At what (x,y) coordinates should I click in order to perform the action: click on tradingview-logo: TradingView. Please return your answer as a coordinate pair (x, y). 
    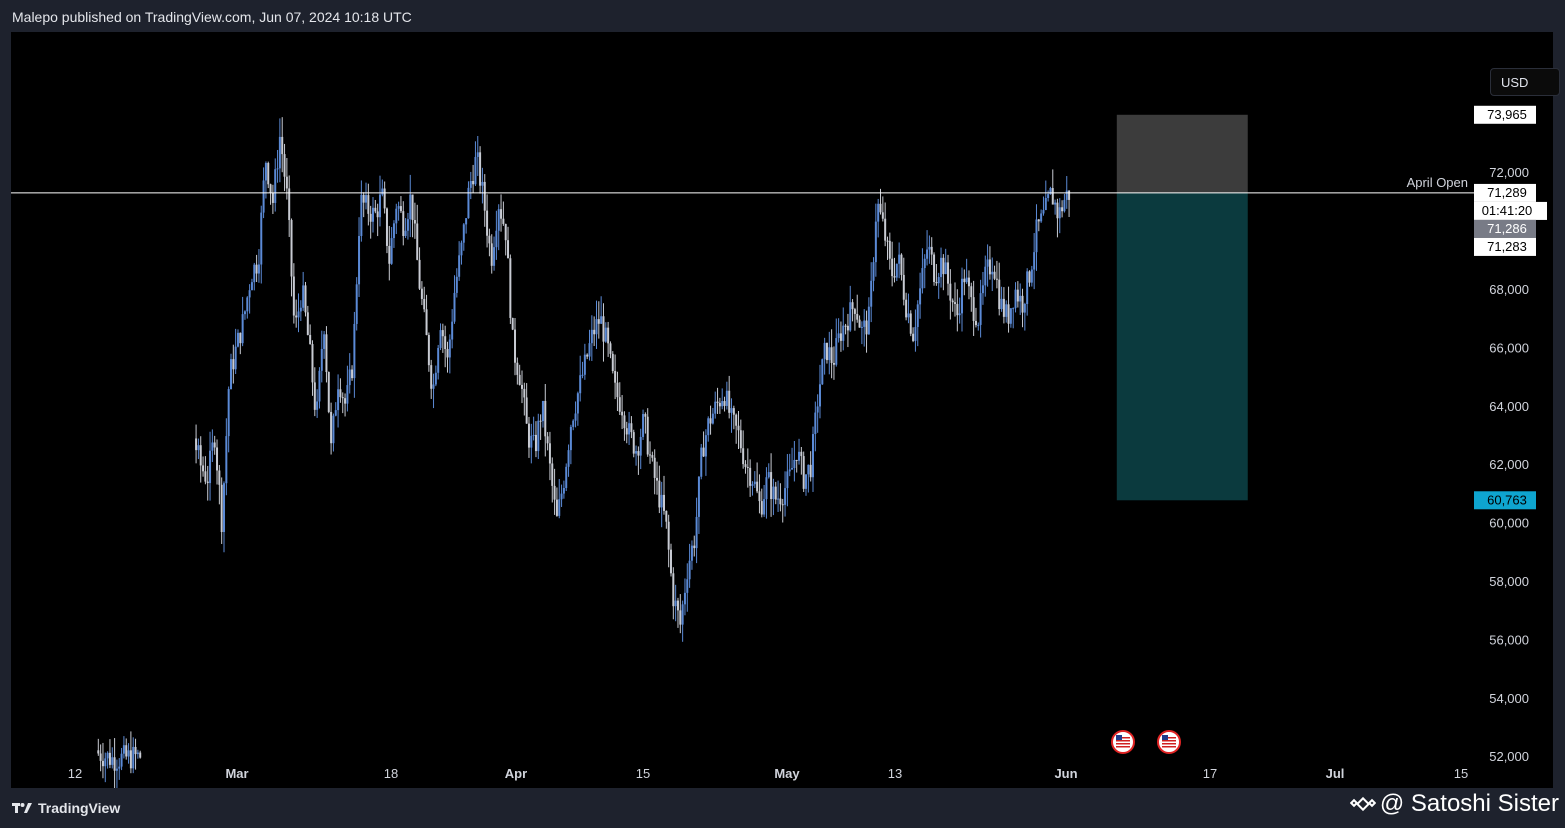
    Looking at the image, I should click on (66, 808).